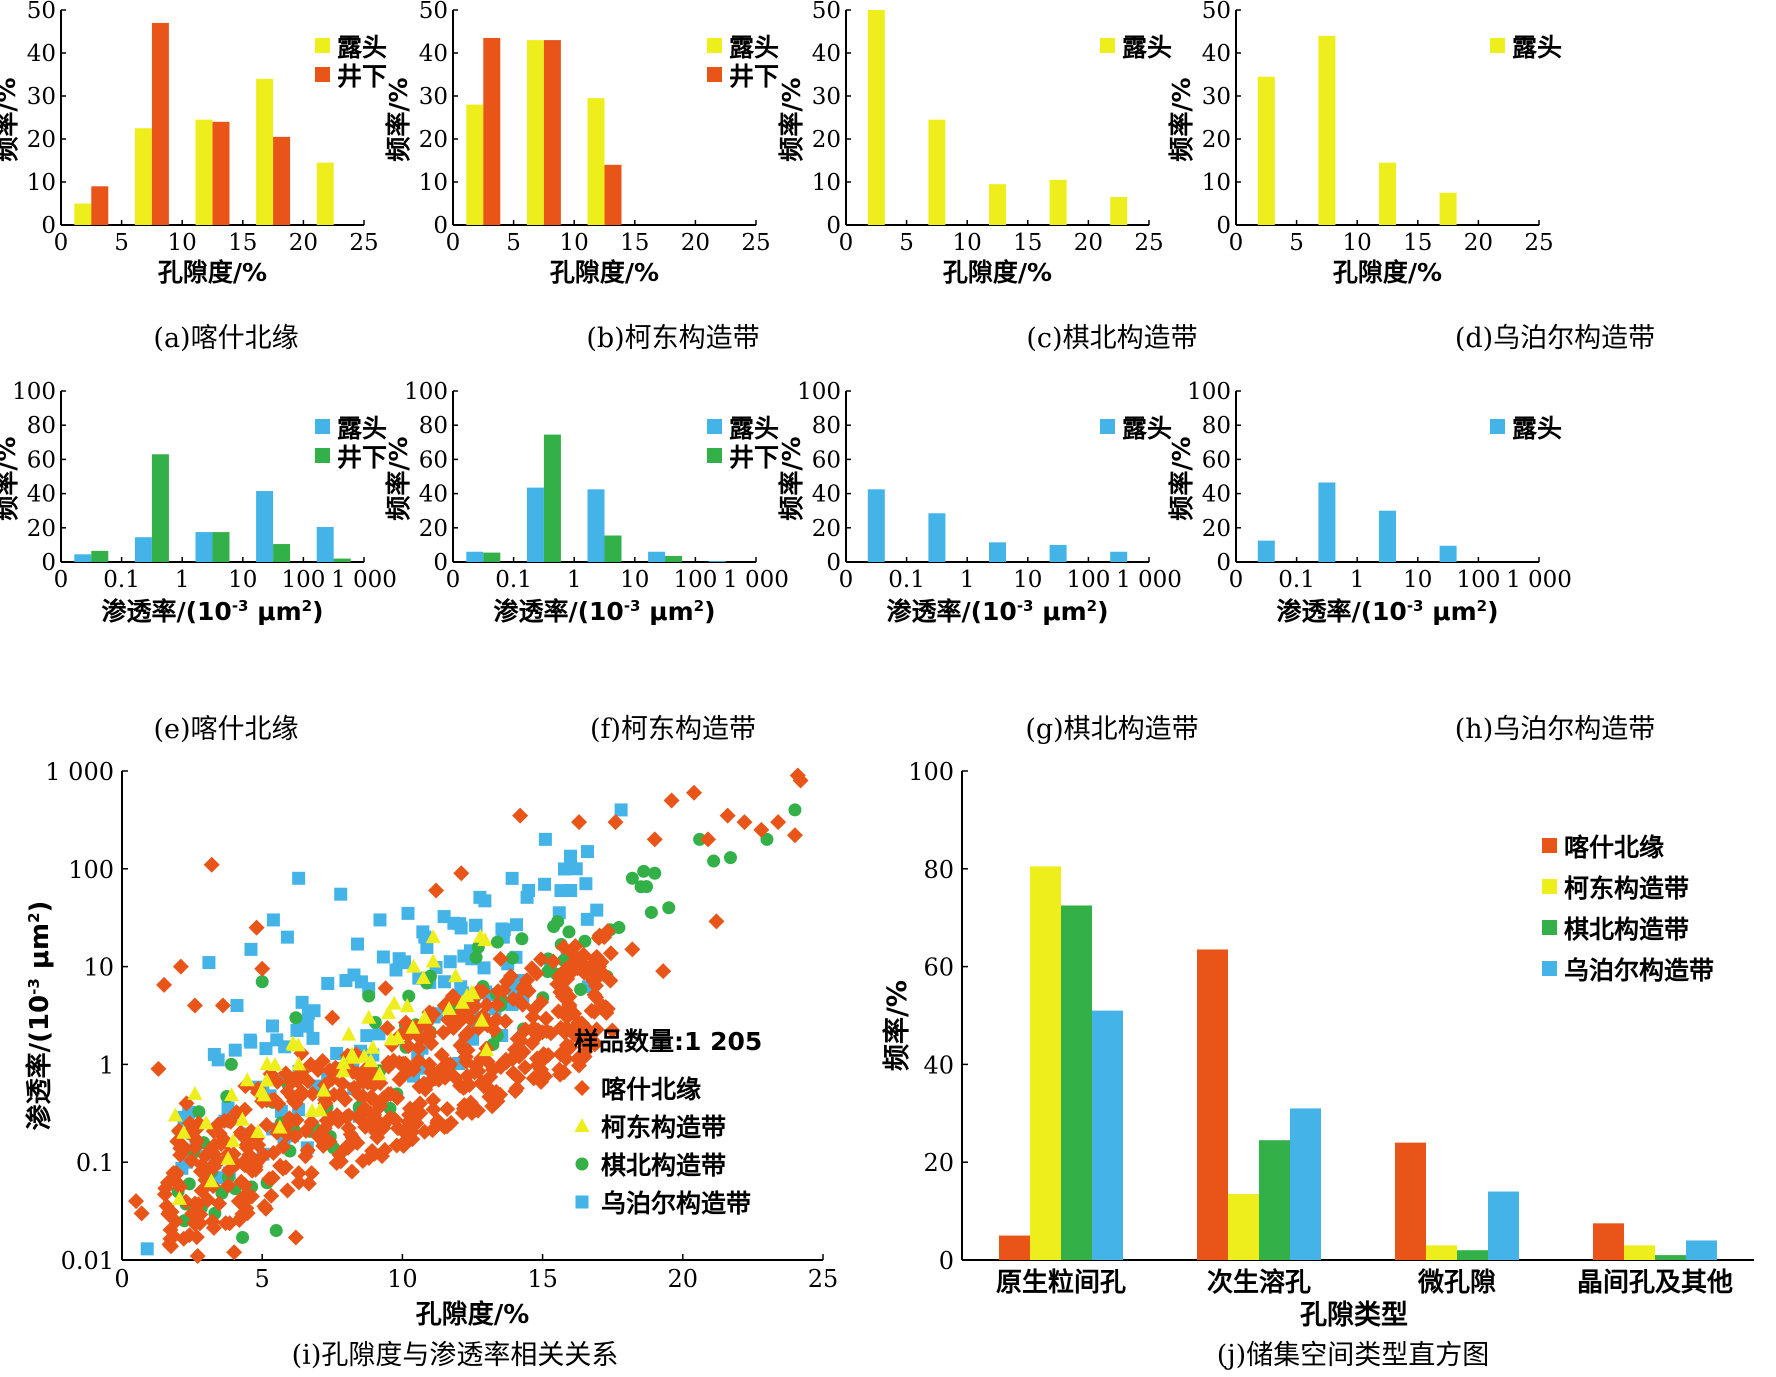 The width and height of the screenshot is (1776, 1377). I want to click on x-tick-label-c-3: 15, so click(1027, 243).